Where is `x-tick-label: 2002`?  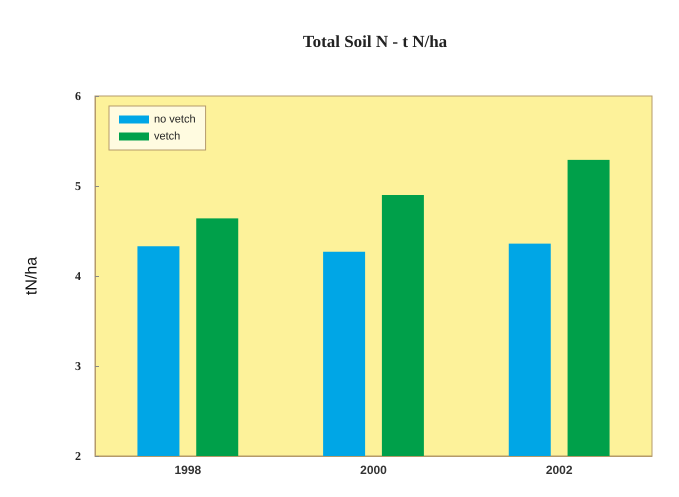
x-tick-label: 2002 is located at coordinates (559, 470).